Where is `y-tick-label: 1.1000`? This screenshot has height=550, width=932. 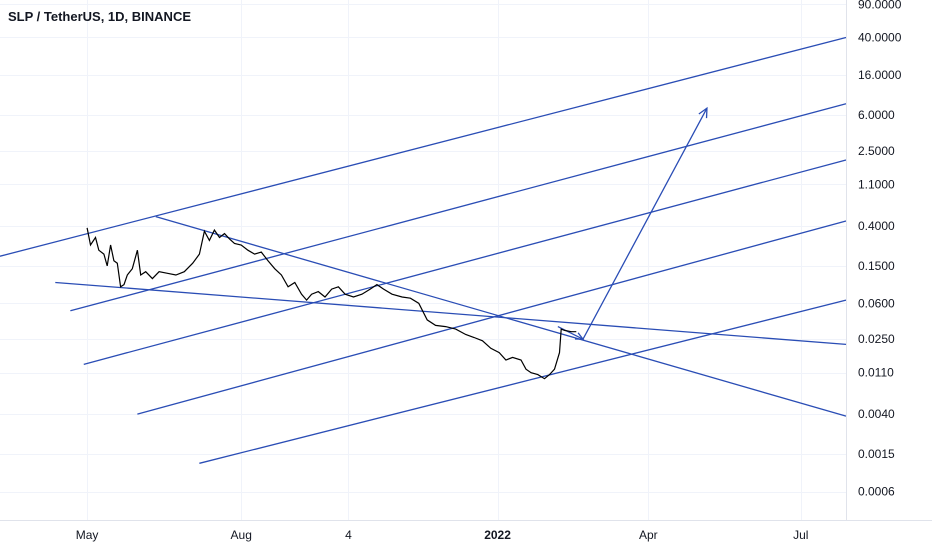 y-tick-label: 1.1000 is located at coordinates (876, 184).